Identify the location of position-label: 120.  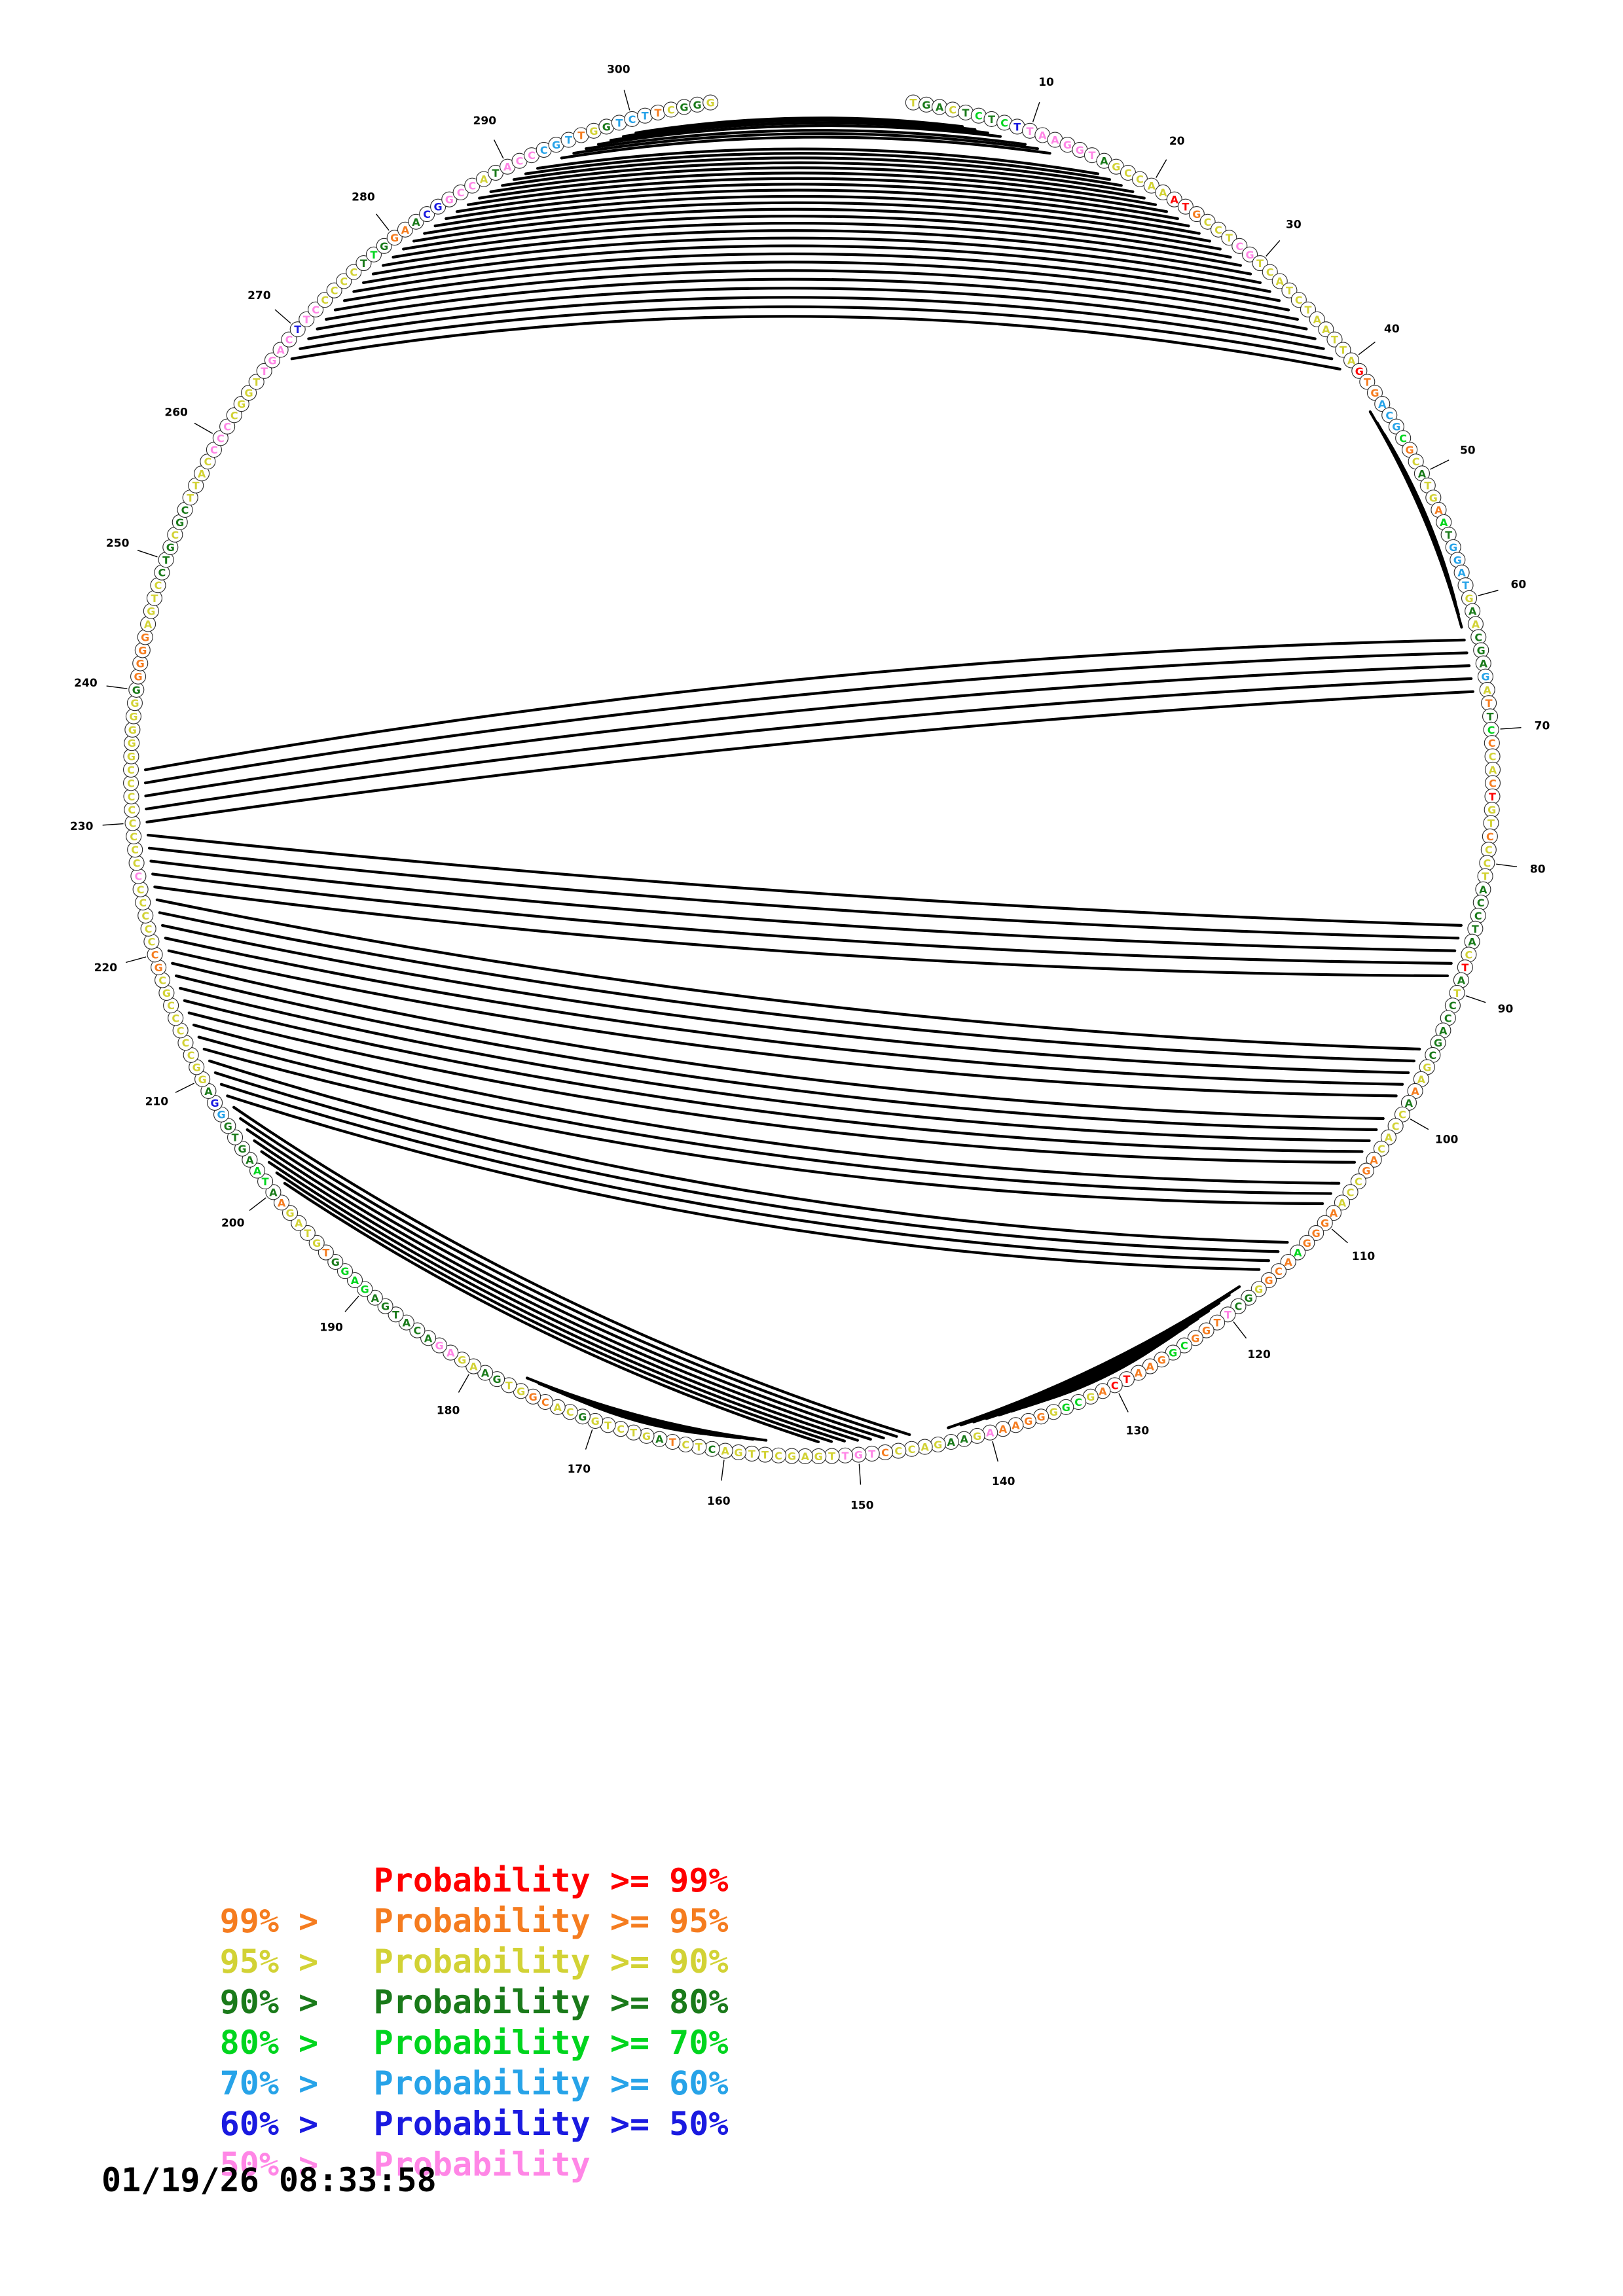
(1259, 1354).